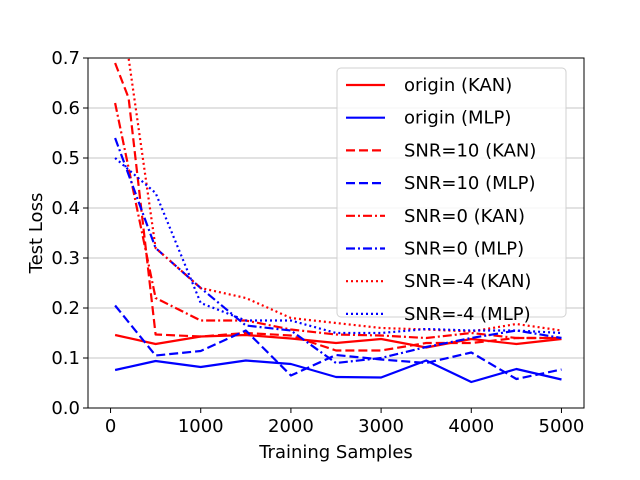 The height and width of the screenshot is (480, 640). I want to click on x-tick-label: 3000, so click(381, 426).